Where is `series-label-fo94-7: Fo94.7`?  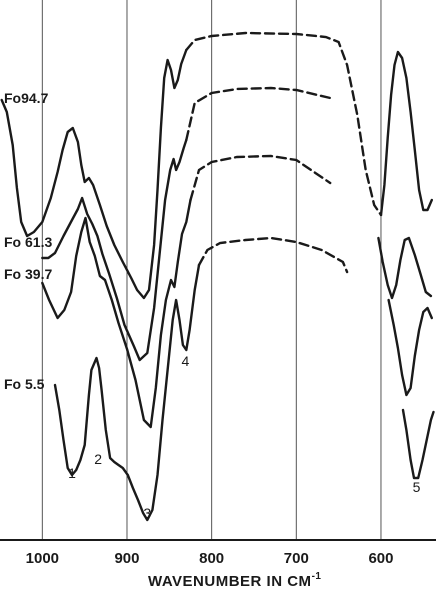 series-label-fo94-7: Fo94.7 is located at coordinates (26, 98).